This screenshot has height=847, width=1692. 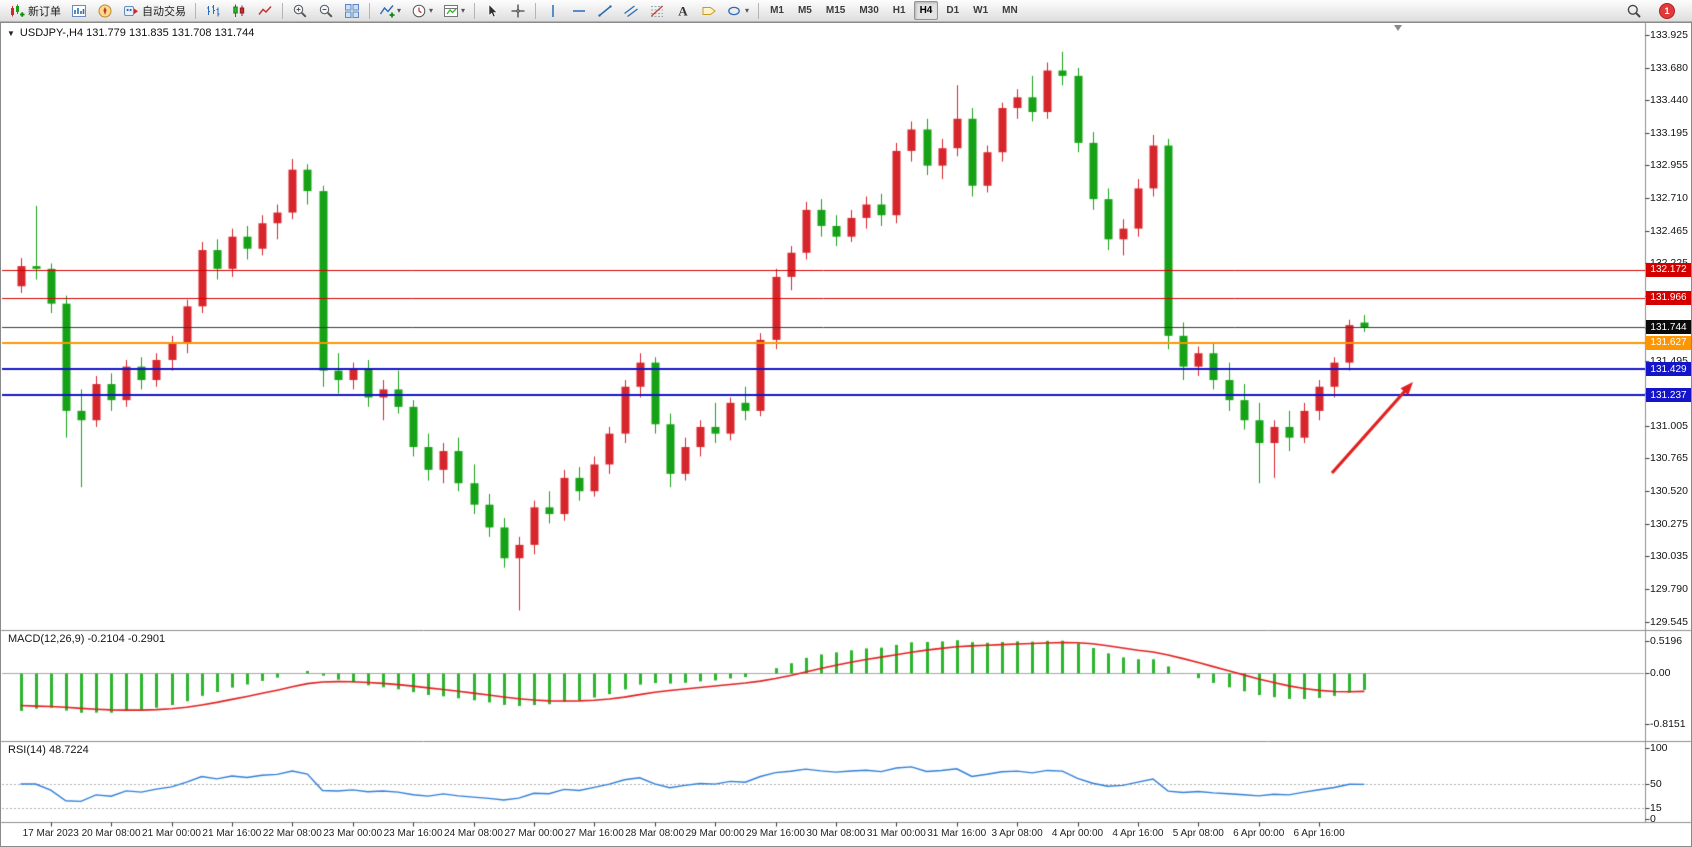 I want to click on clock-icon, so click(x=419, y=11).